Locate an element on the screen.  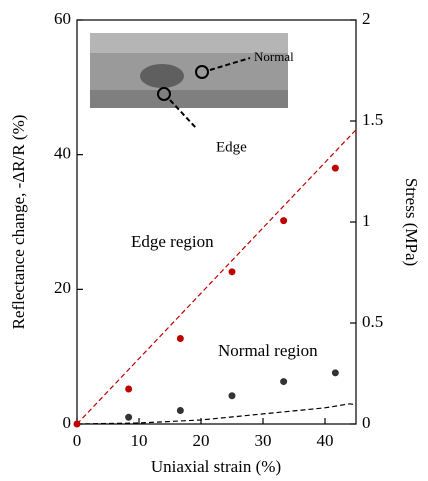
x-tick-label: 40 is located at coordinates (325, 440).